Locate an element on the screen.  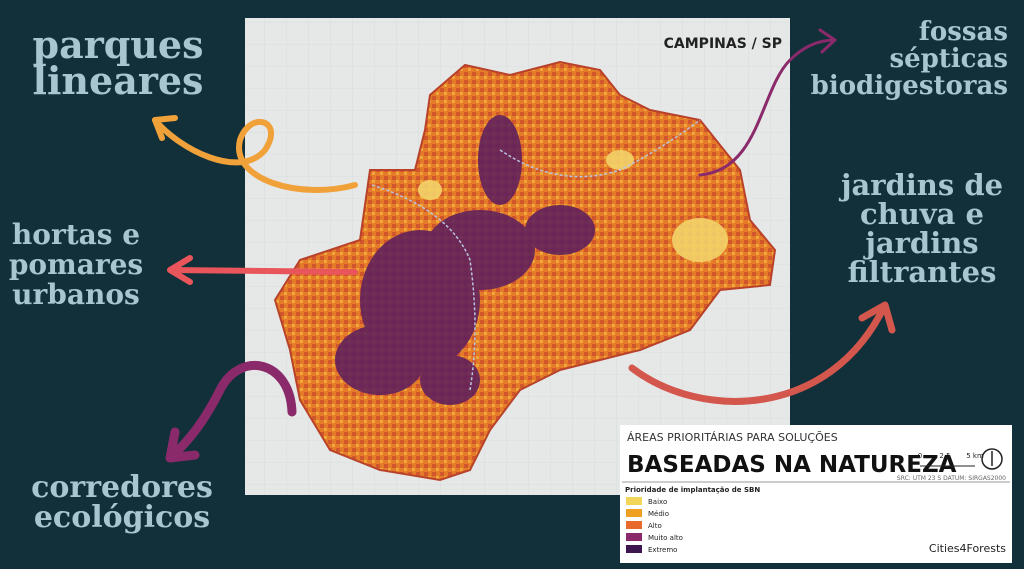
legend-title: BASEADAS NA NATUREZA is located at coordinates (792, 465).